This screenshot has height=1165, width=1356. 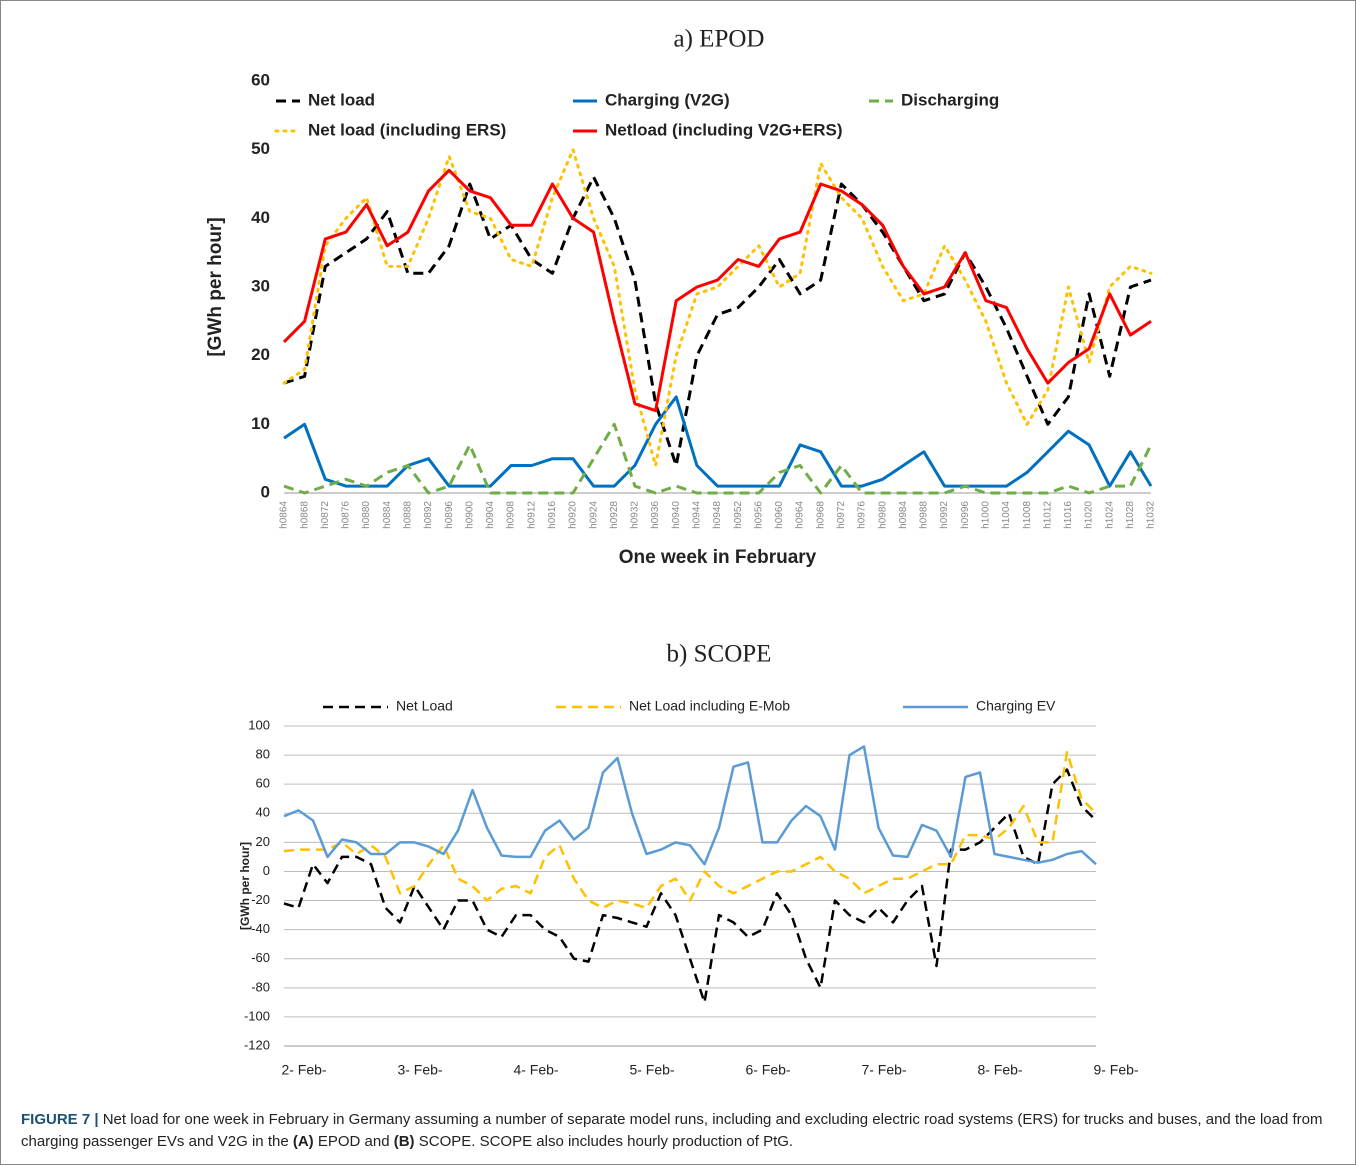 I want to click on x-tick-label: h0908, so click(x=511, y=515).